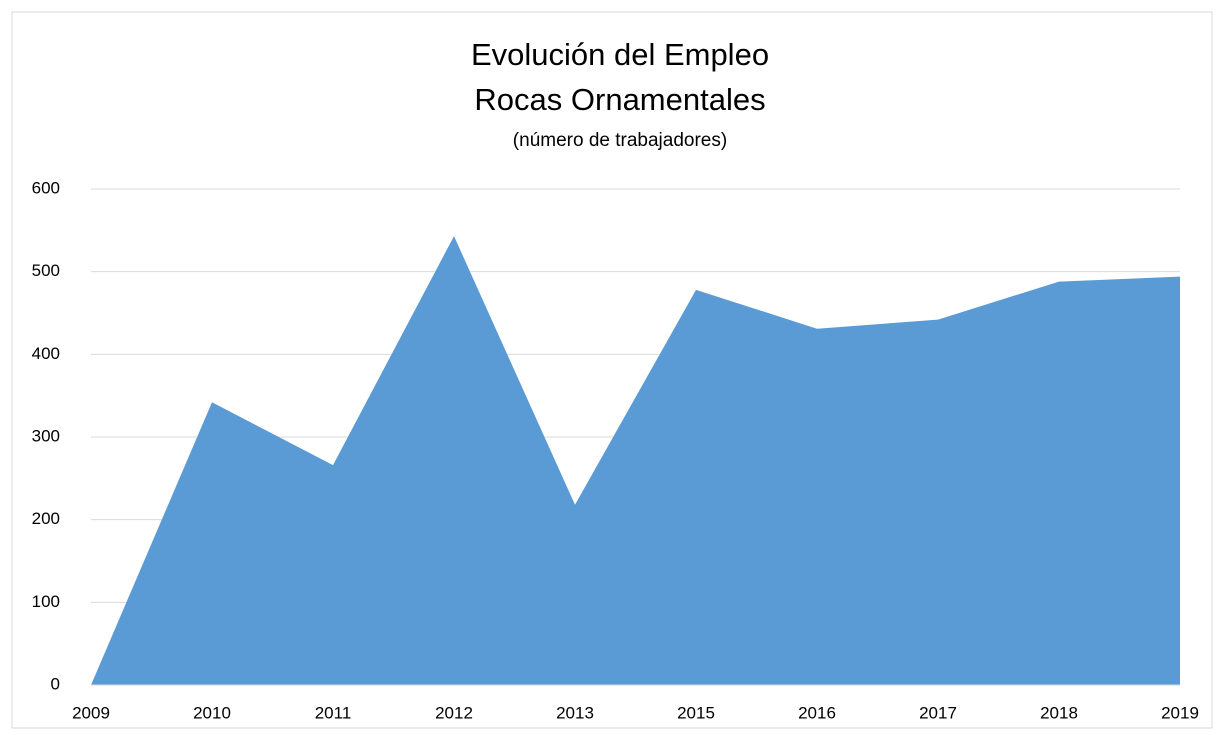  What do you see at coordinates (46, 518) in the screenshot?
I see `y-tick-label: 200` at bounding box center [46, 518].